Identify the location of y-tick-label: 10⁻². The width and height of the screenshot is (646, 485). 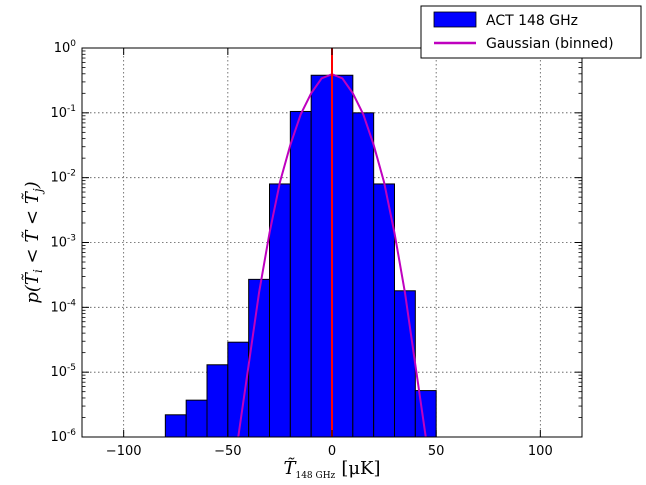
(63, 177).